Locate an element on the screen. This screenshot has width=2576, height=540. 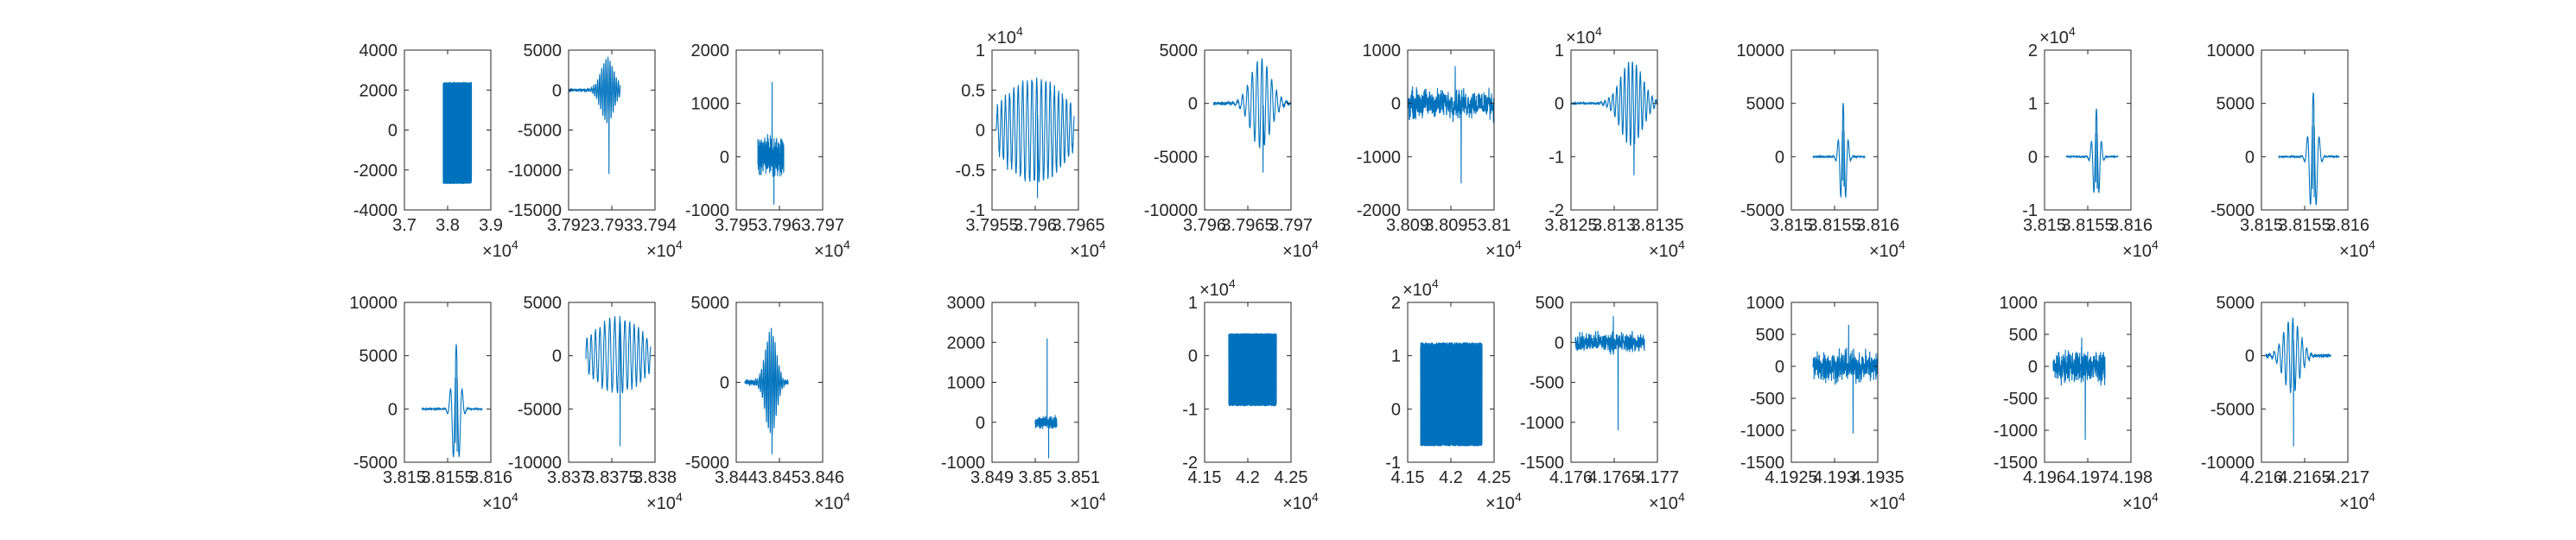
y-tick-label: 2 is located at coordinates (1396, 303).